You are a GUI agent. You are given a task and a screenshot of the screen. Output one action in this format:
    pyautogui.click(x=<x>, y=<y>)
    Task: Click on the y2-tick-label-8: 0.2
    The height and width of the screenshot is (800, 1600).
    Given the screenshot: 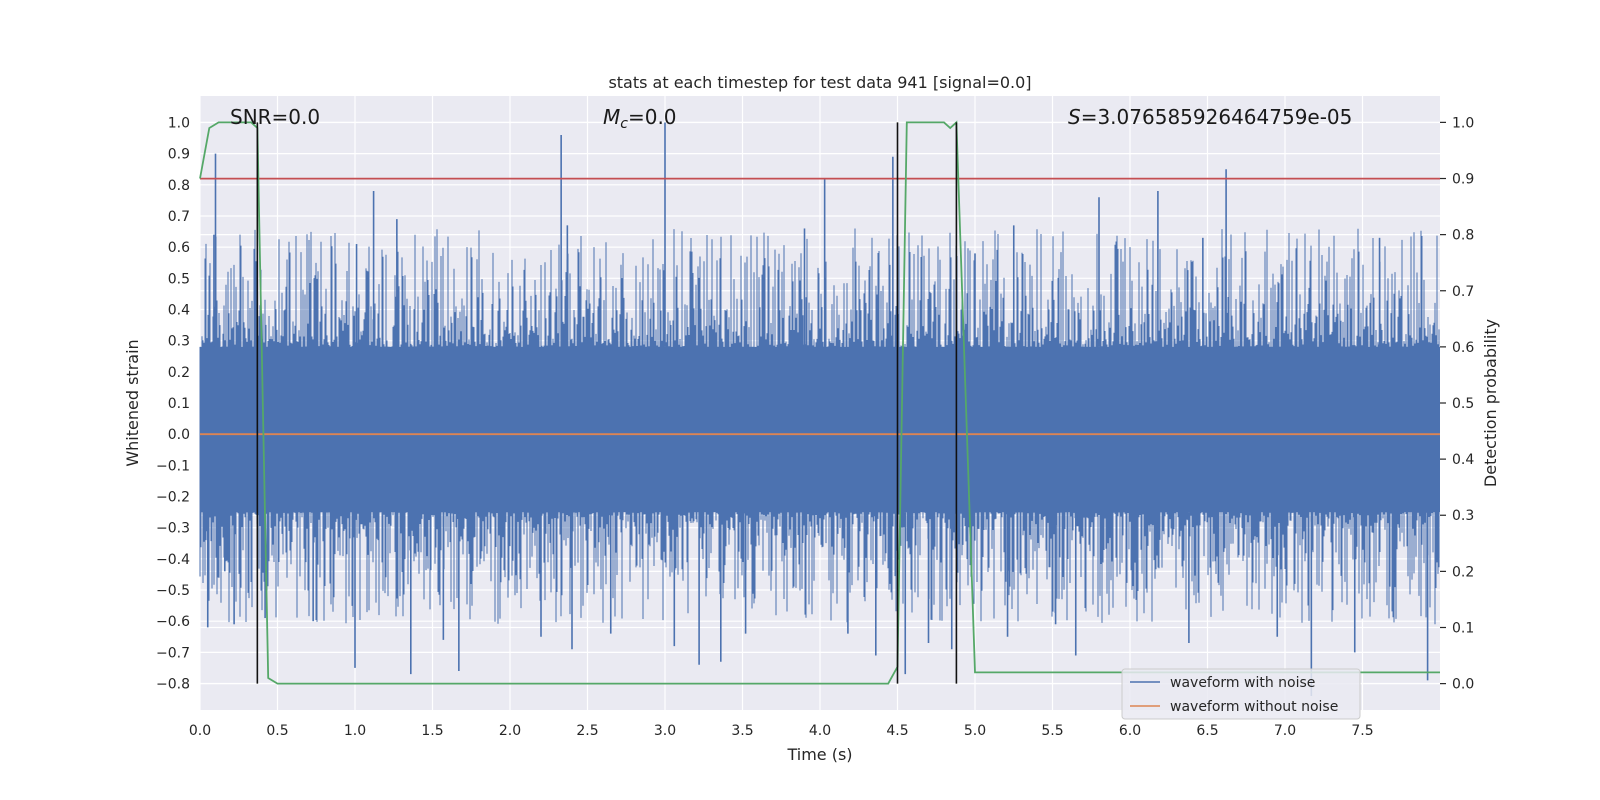 What is the action you would take?
    pyautogui.click(x=1463, y=572)
    